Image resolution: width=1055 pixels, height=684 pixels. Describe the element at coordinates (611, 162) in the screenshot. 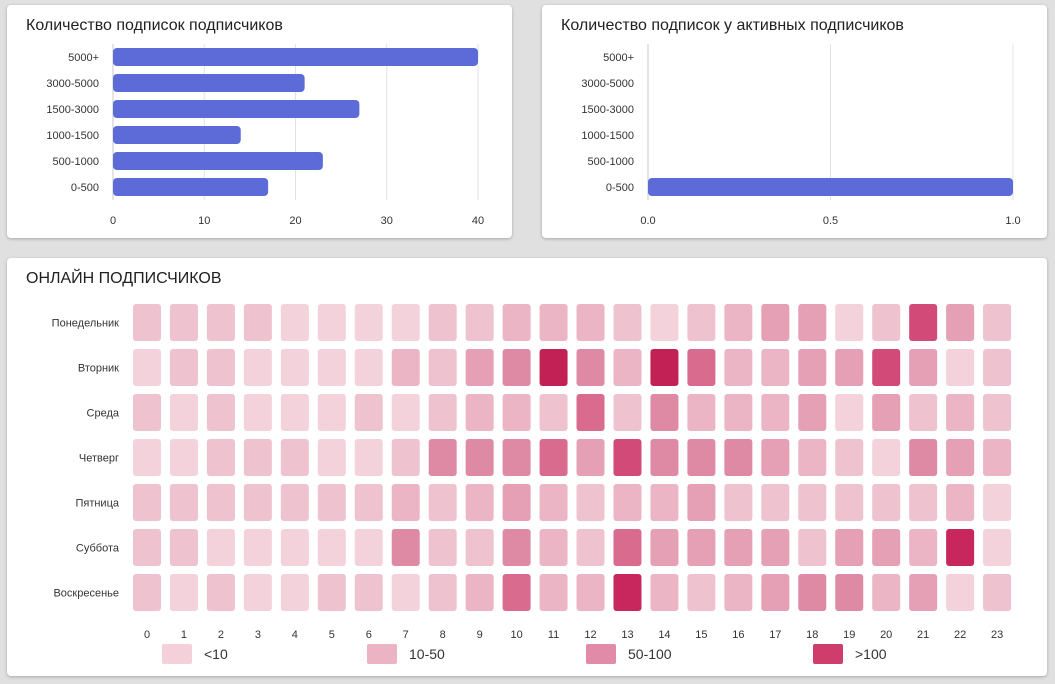

I see `y-category-label: 500-1000` at that location.